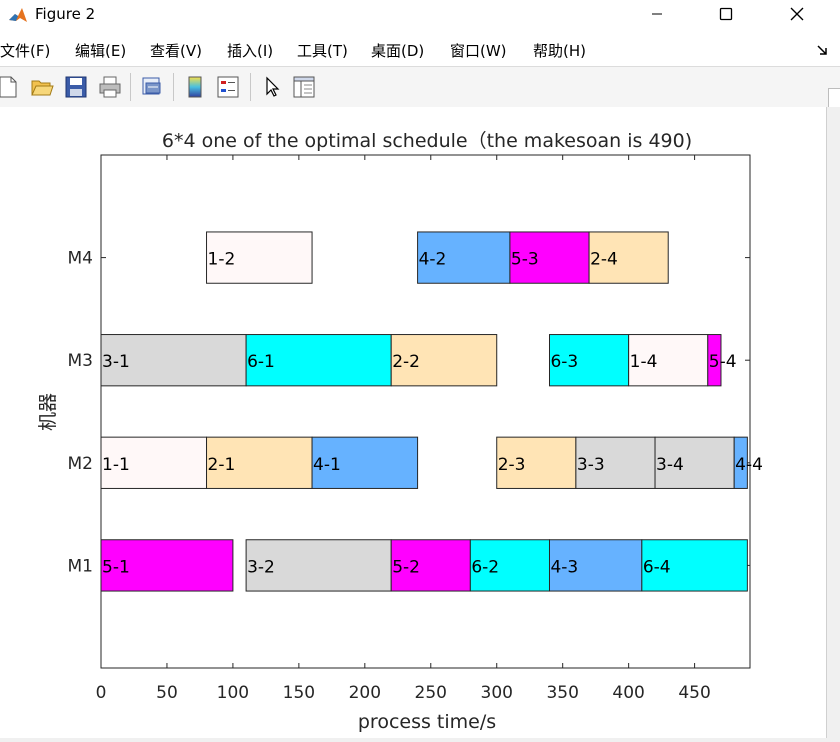 The width and height of the screenshot is (840, 742). Describe the element at coordinates (604, 260) in the screenshot. I see `task-label-2-4: 2-4` at that location.